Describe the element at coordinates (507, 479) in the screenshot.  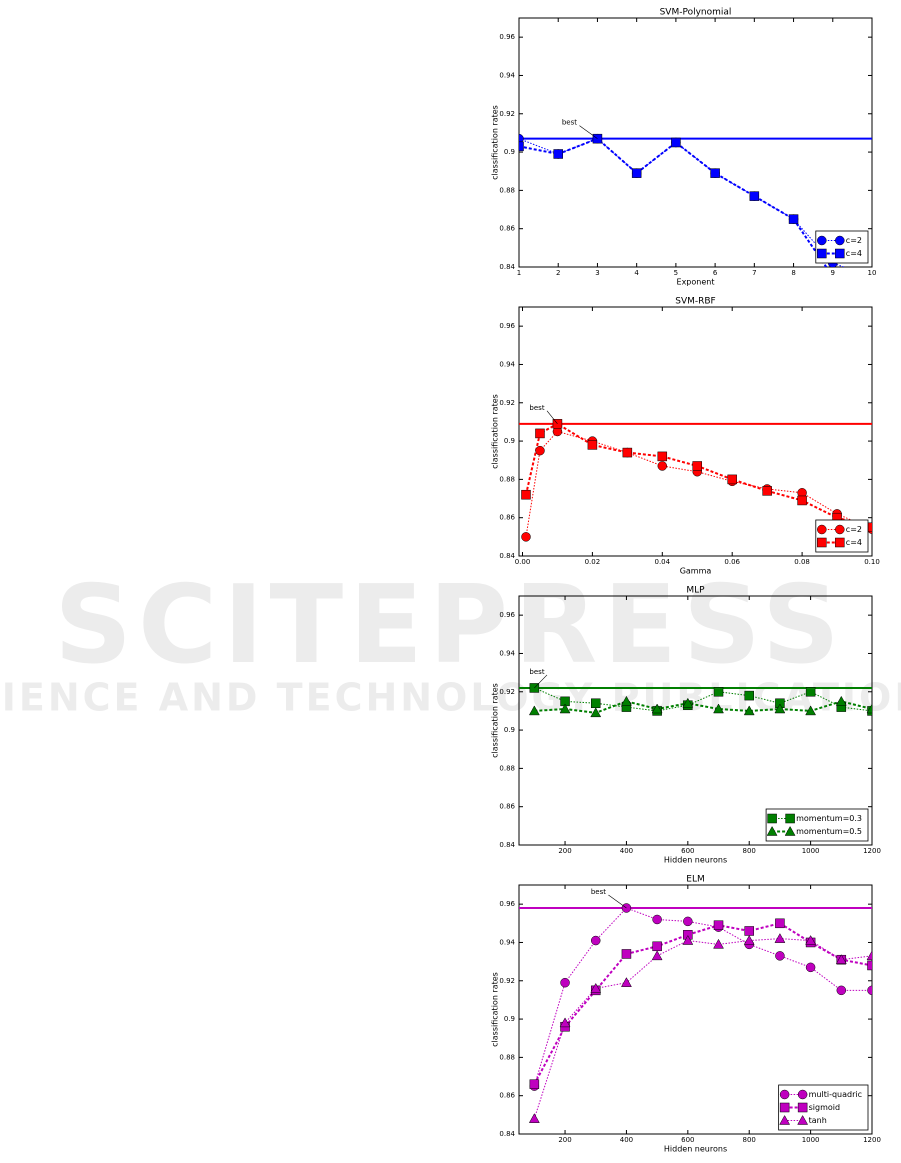
I see `y-tick-label: 0.88` at that location.